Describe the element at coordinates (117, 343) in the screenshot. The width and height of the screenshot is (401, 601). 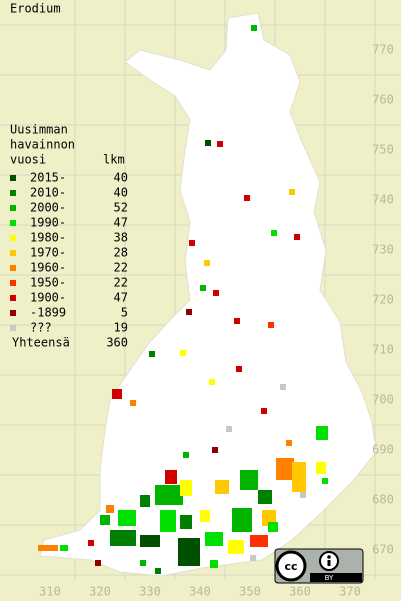
I see `legend-total: 360` at that location.